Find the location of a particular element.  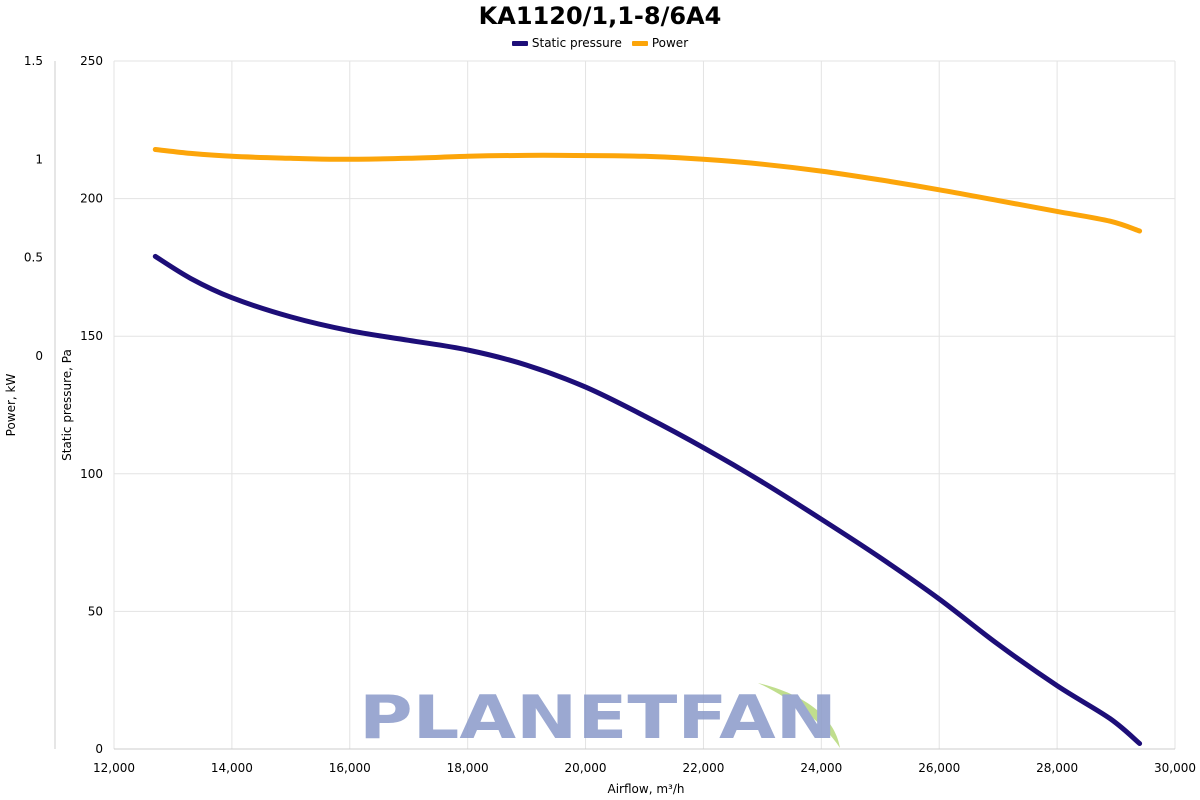

y2-axis-label: Power, kW is located at coordinates (11, 405).